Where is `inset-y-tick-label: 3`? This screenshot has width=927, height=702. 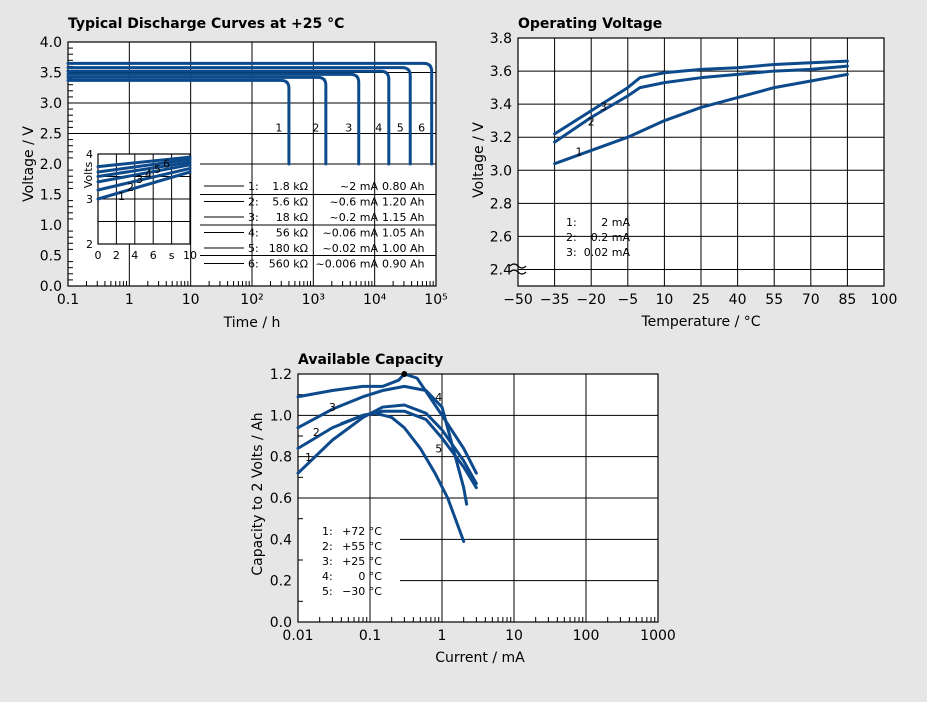 inset-y-tick-label: 3 is located at coordinates (89, 199).